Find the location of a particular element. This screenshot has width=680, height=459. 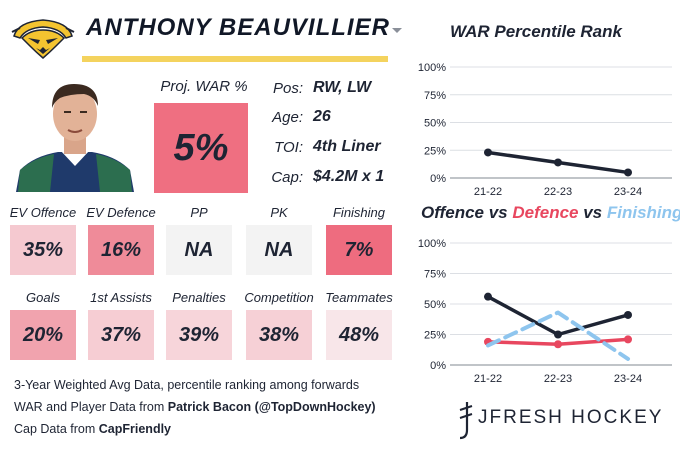

stat-label-penalties: Penalties is located at coordinates (199, 297).